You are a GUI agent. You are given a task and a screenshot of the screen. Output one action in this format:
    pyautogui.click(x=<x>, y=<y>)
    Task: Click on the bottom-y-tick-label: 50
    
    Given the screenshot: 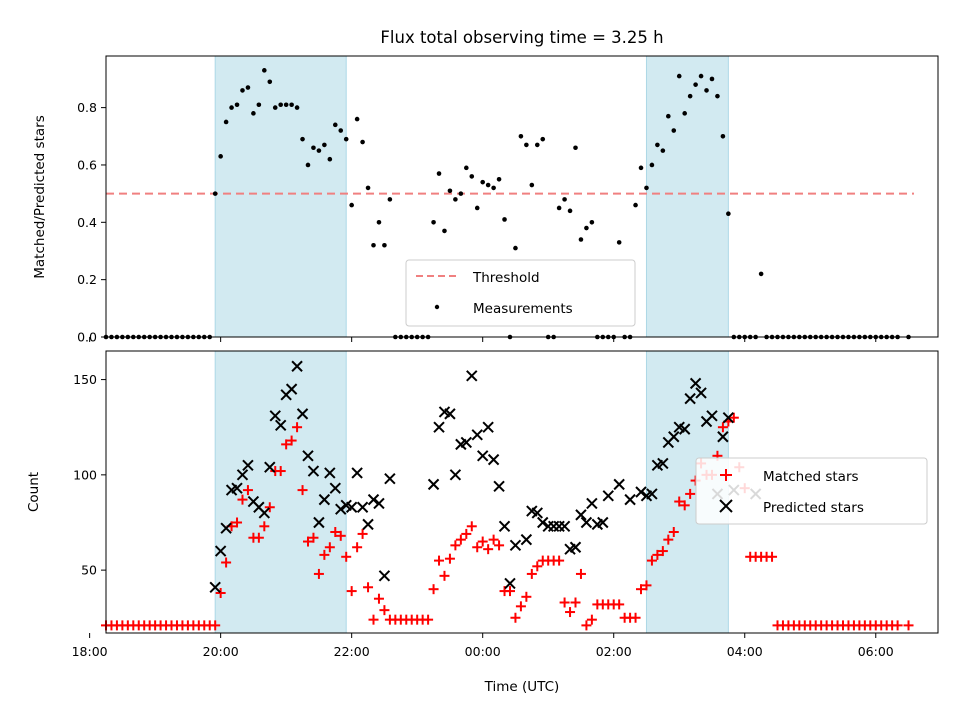 What is the action you would take?
    pyautogui.click(x=89, y=570)
    